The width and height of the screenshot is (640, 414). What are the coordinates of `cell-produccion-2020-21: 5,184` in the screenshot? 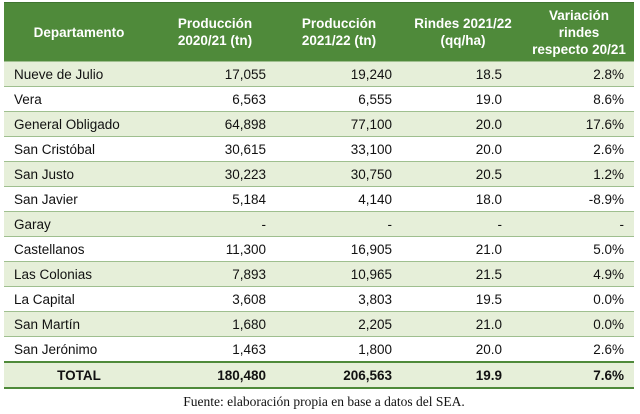 It's located at (215, 199).